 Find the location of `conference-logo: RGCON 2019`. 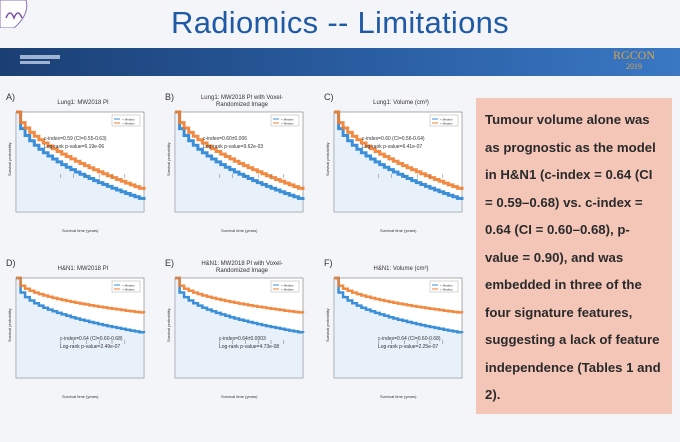

conference-logo: RGCON 2019 is located at coordinates (634, 62).